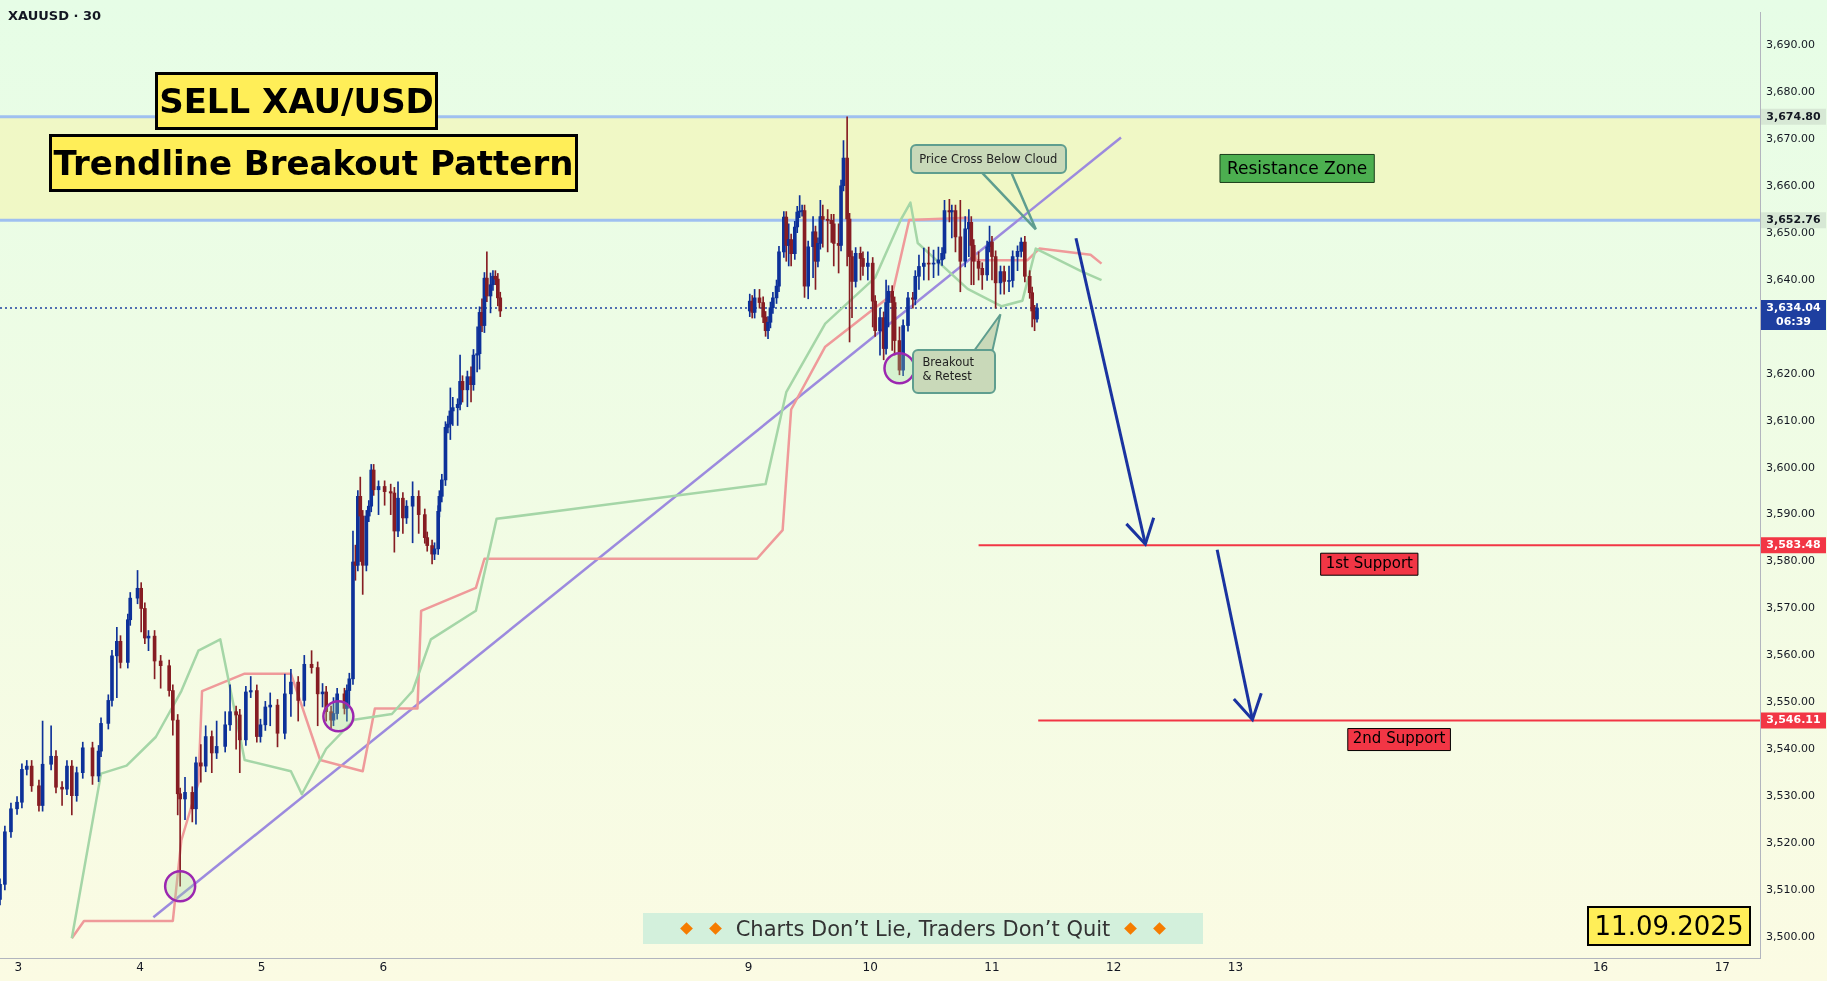  Describe the element at coordinates (1235, 967) in the screenshot. I see `x-tick-label: 13` at that location.